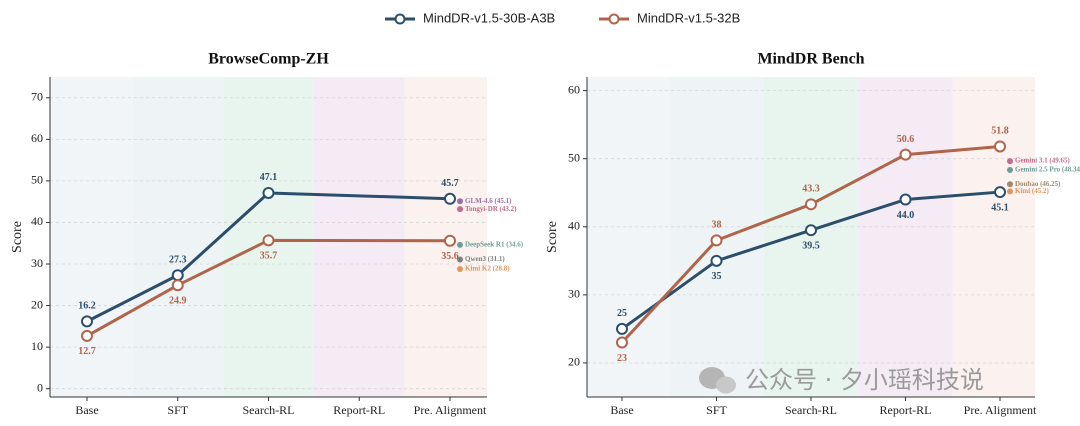 This screenshot has width=1080, height=426. Describe the element at coordinates (485, 259) in the screenshot. I see `reference-label: Qwen3 (31.1)` at that location.